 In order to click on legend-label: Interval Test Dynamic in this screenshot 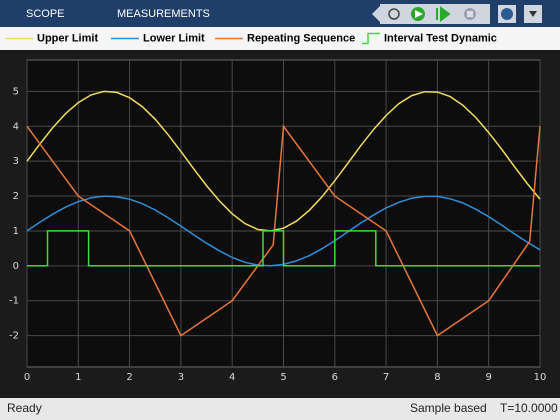, I will do `click(440, 38)`.